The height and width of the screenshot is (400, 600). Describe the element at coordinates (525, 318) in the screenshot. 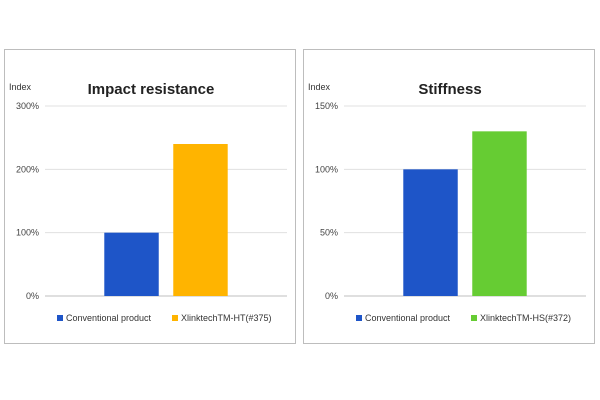

I see `legend-label: XlinktechTM-HS(#372)` at that location.